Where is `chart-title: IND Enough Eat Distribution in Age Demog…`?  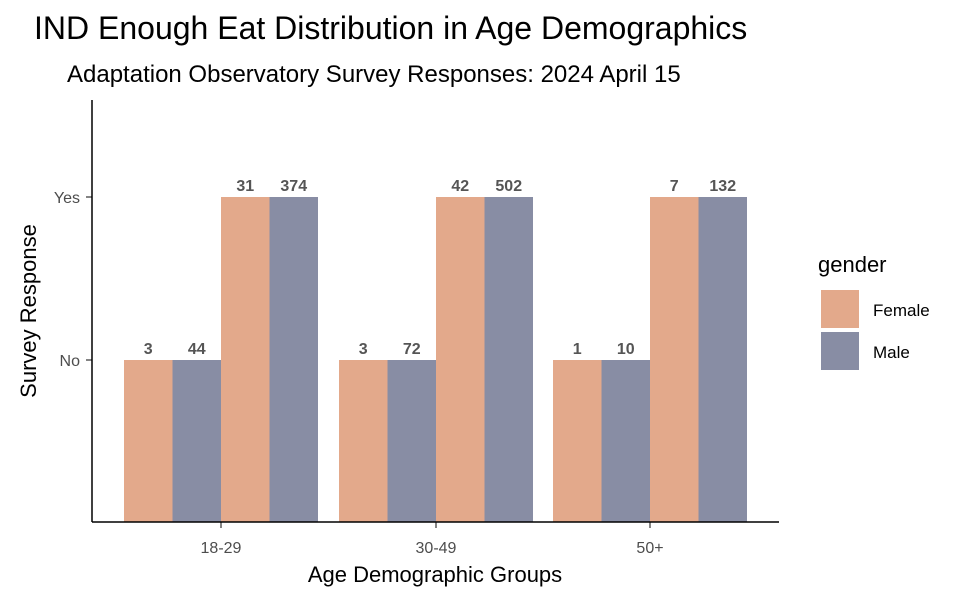
chart-title: IND Enough Eat Distribution in Age Demog… is located at coordinates (390, 28).